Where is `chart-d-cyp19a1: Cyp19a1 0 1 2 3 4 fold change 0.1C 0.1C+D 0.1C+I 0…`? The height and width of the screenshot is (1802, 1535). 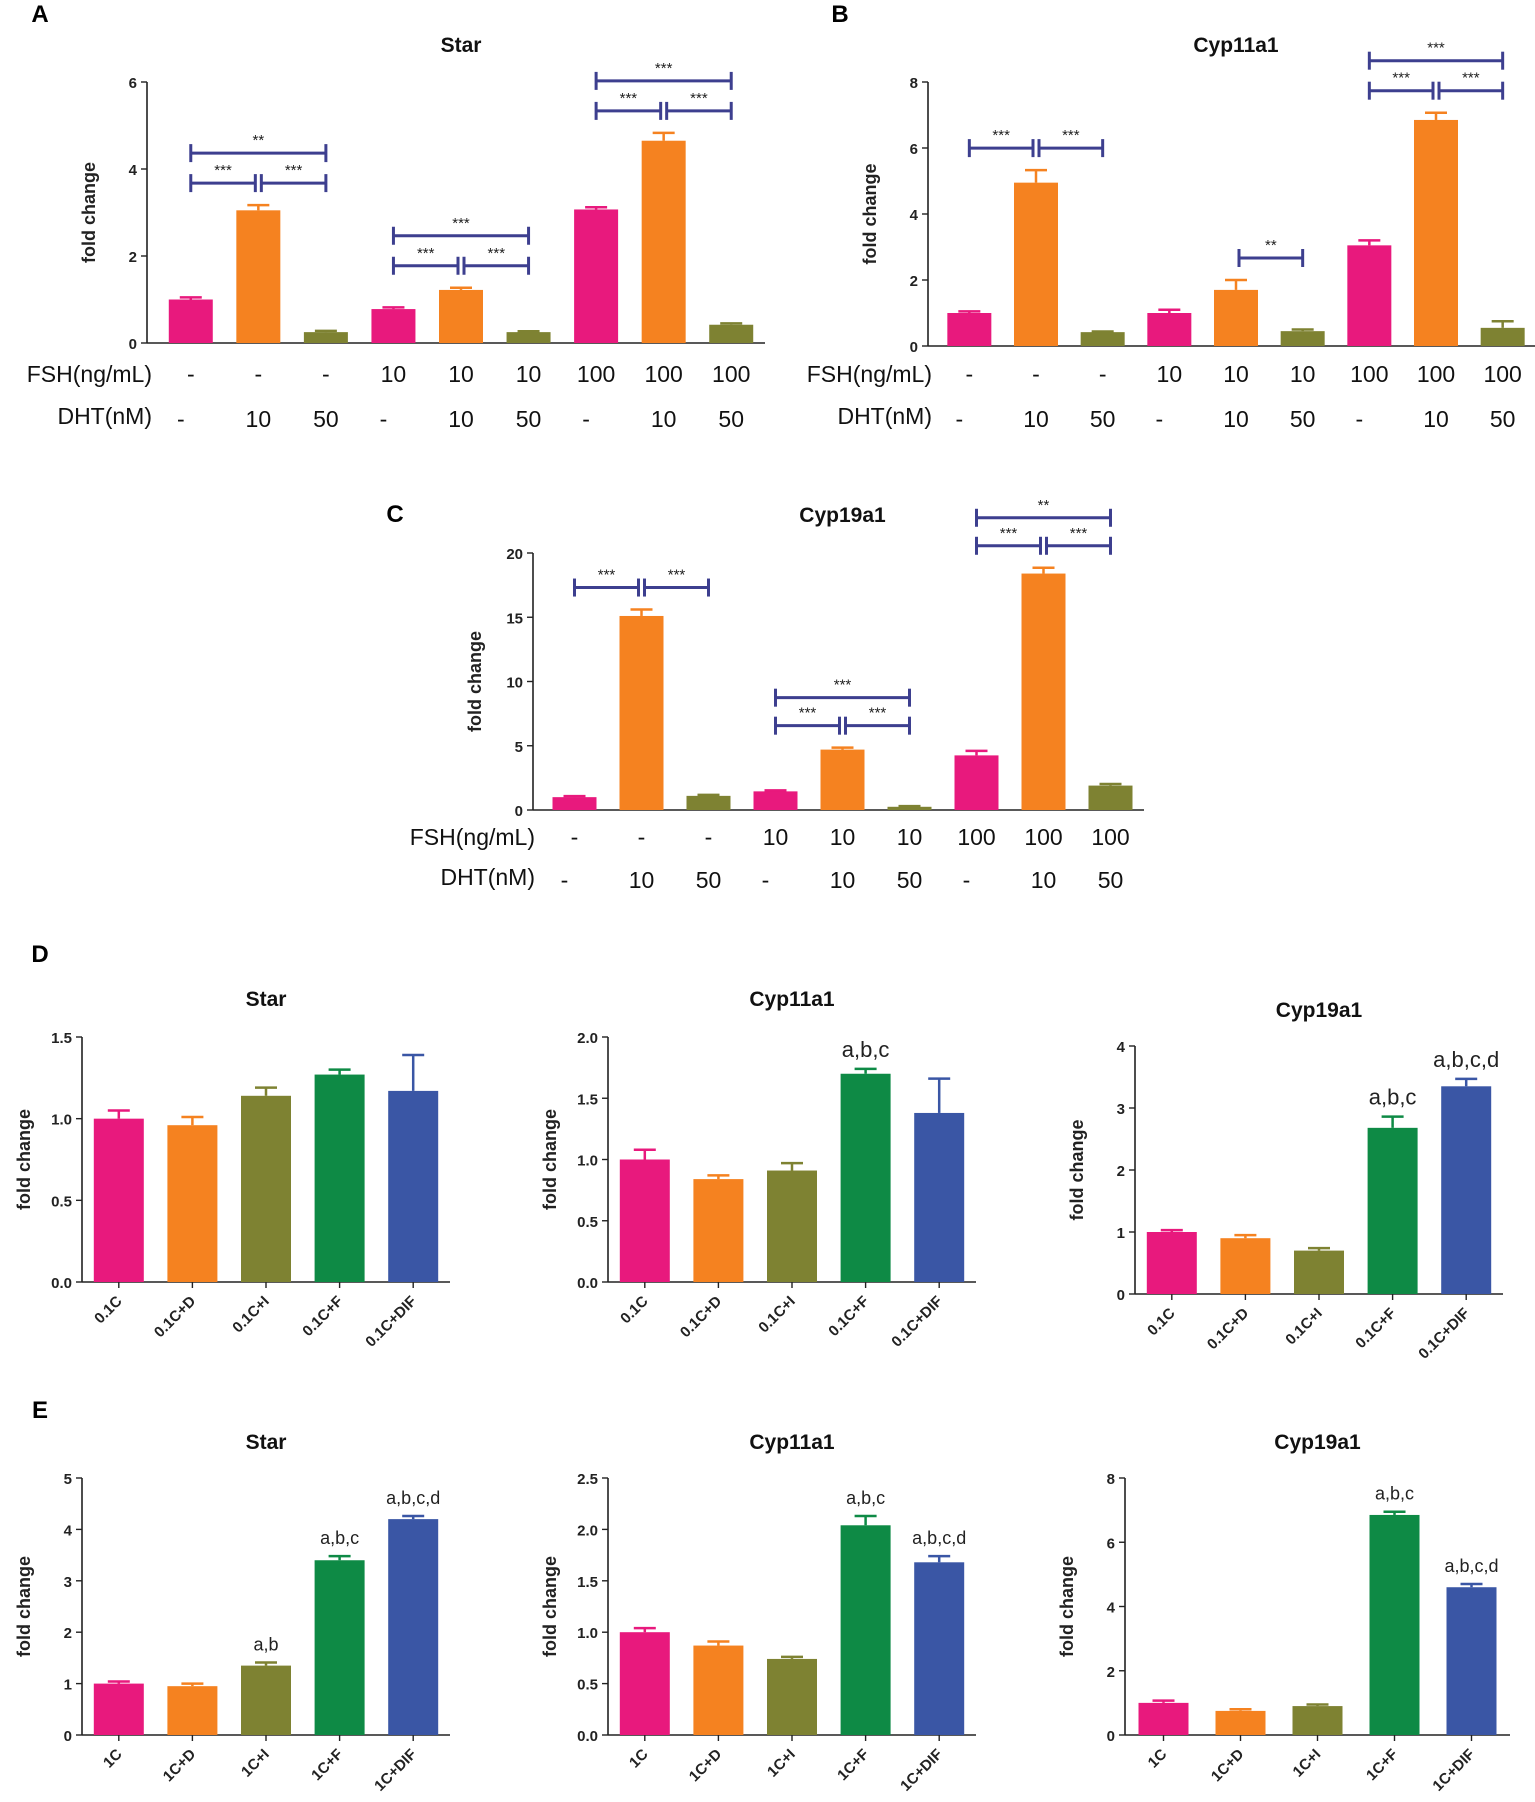 chart-d-cyp19a1: Cyp19a1 0 1 2 3 4 fold change 0.1C 0.1C+D 0.1C+I 0… is located at coordinates (1285, 1181).